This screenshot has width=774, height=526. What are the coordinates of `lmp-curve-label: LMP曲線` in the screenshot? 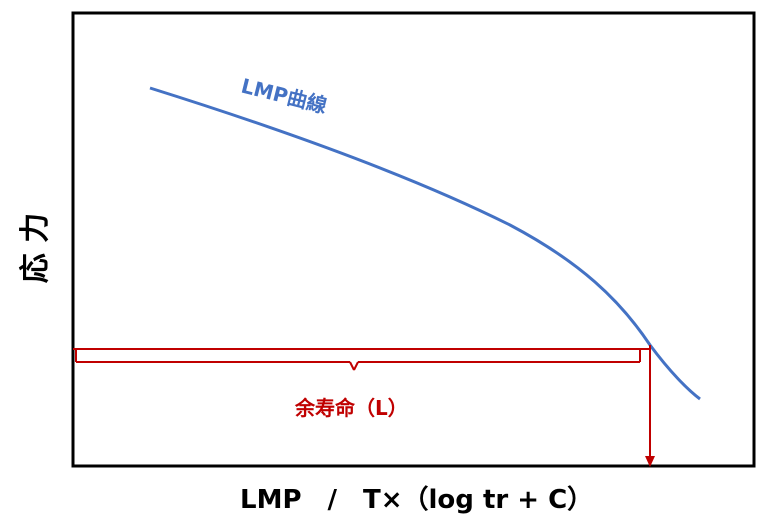 It's located at (284, 96).